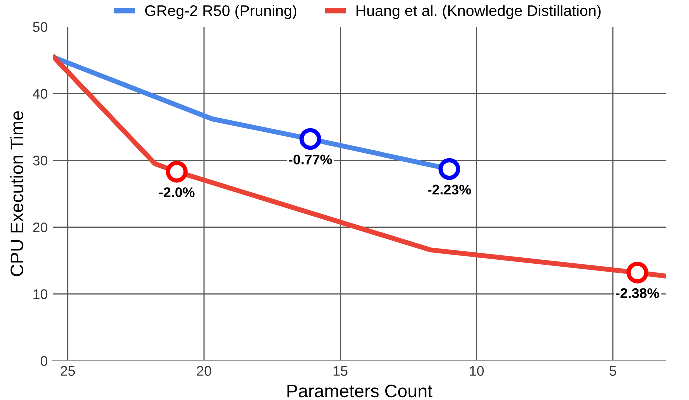  I want to click on x-tick-label: 5, so click(613, 371).